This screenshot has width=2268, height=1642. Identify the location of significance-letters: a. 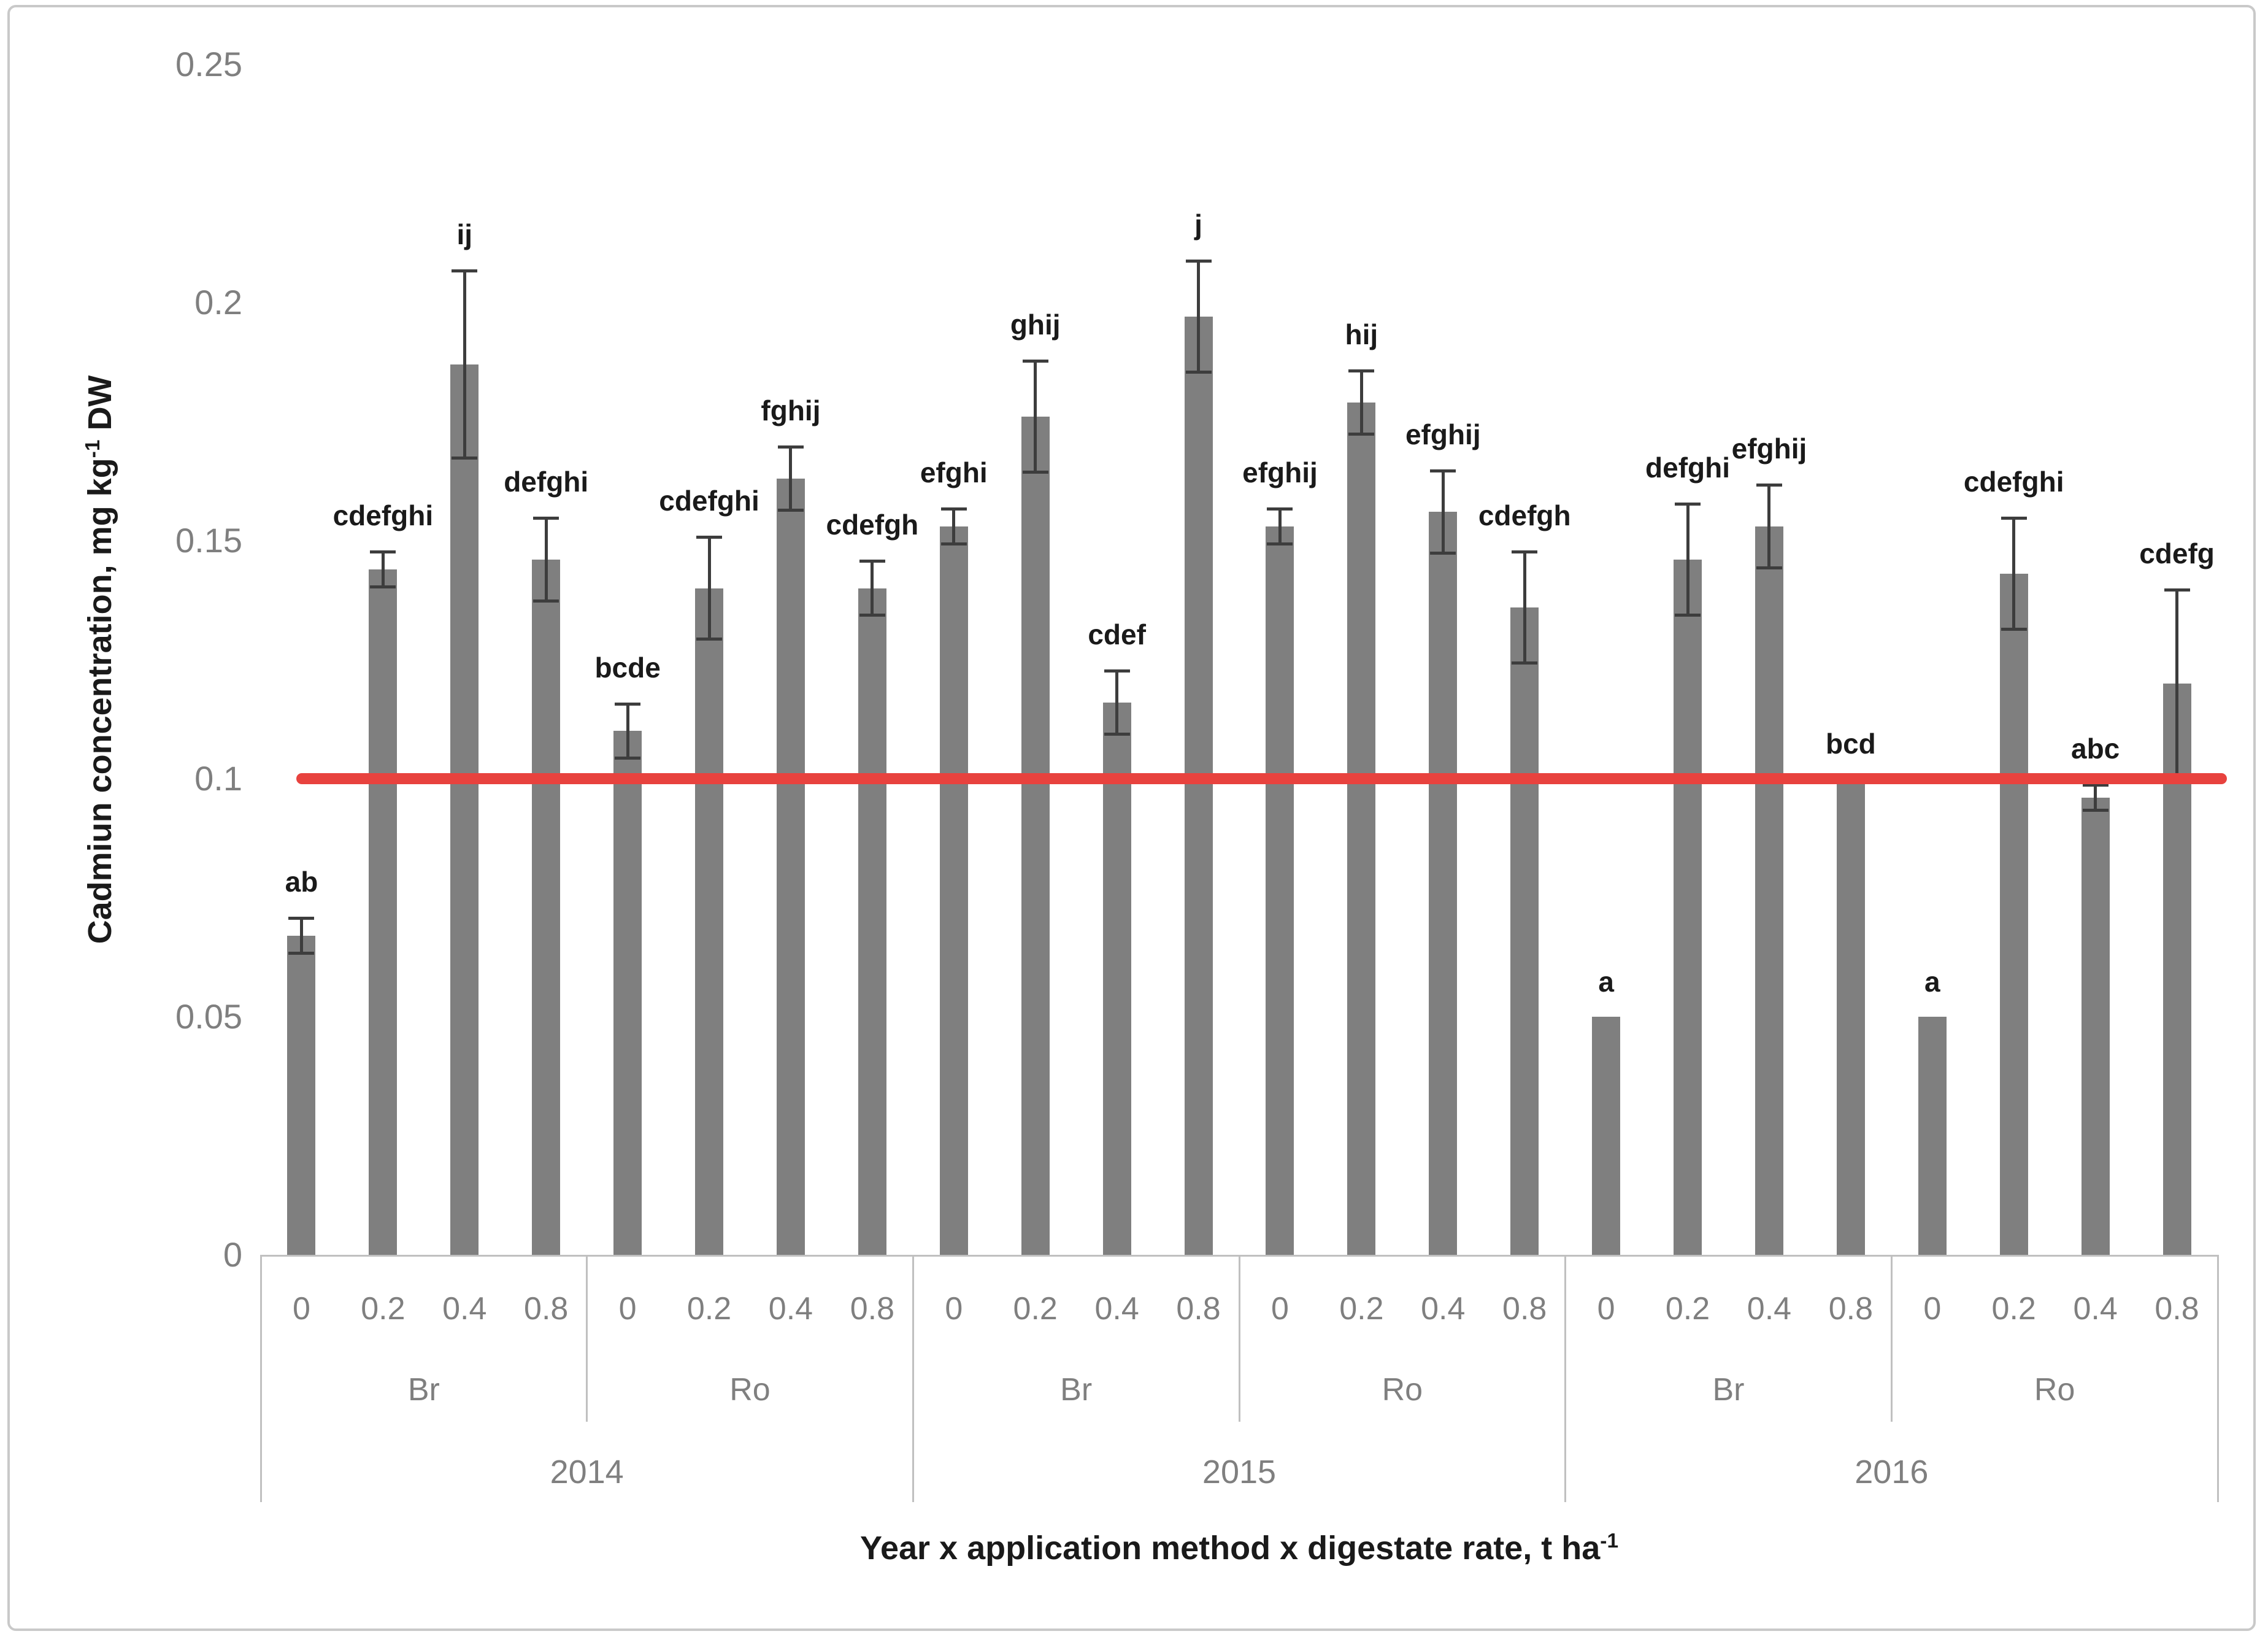
(1606, 982).